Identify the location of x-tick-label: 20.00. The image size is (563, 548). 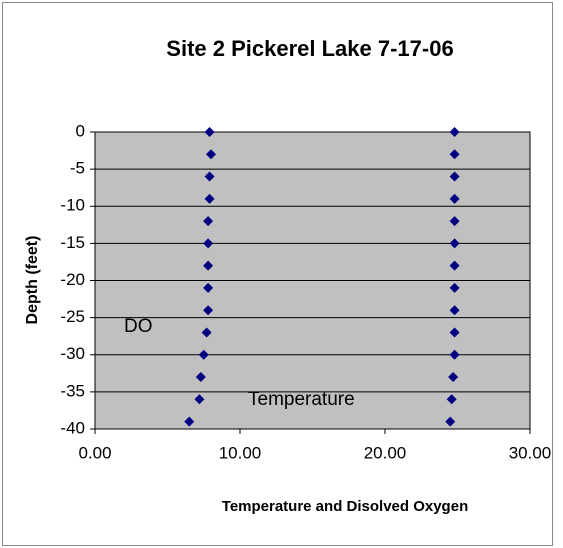
(385, 452).